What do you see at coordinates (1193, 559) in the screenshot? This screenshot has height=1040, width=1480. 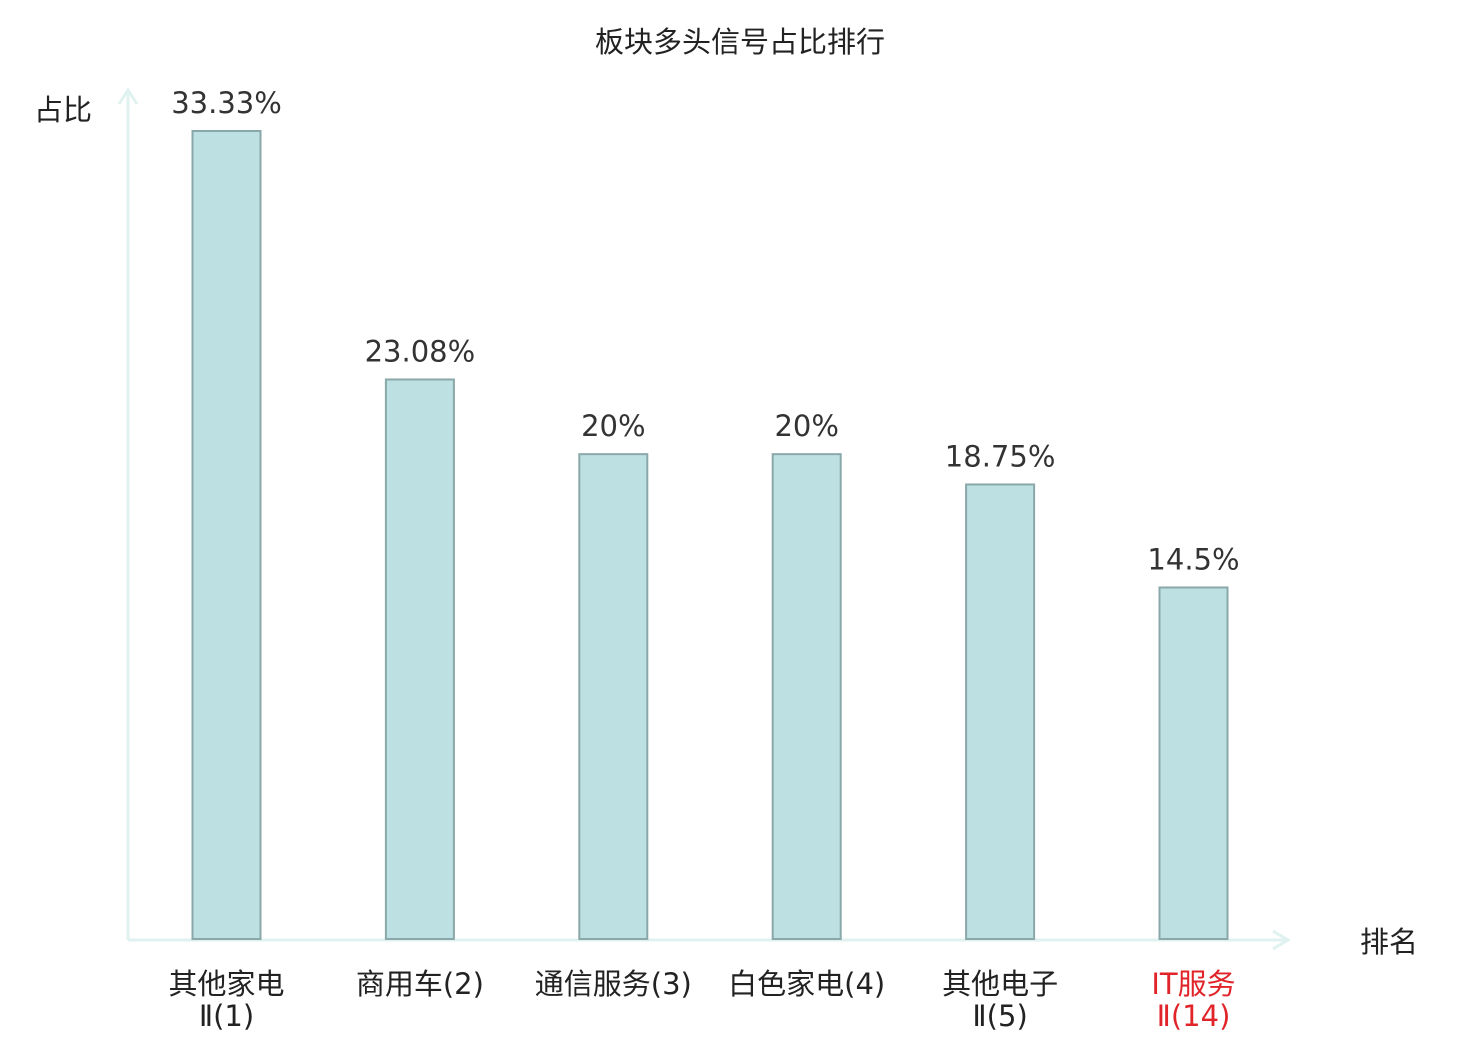 I see `value-label-6: 14.5%` at bounding box center [1193, 559].